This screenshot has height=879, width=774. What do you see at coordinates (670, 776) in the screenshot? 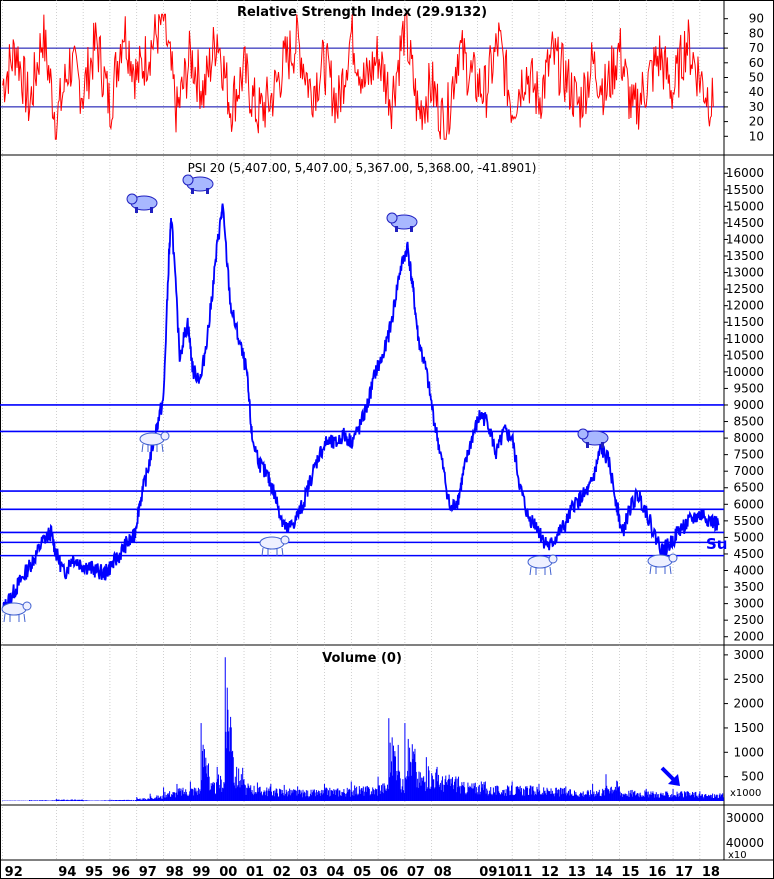
I see `down-right-arrow-icon` at bounding box center [670, 776].